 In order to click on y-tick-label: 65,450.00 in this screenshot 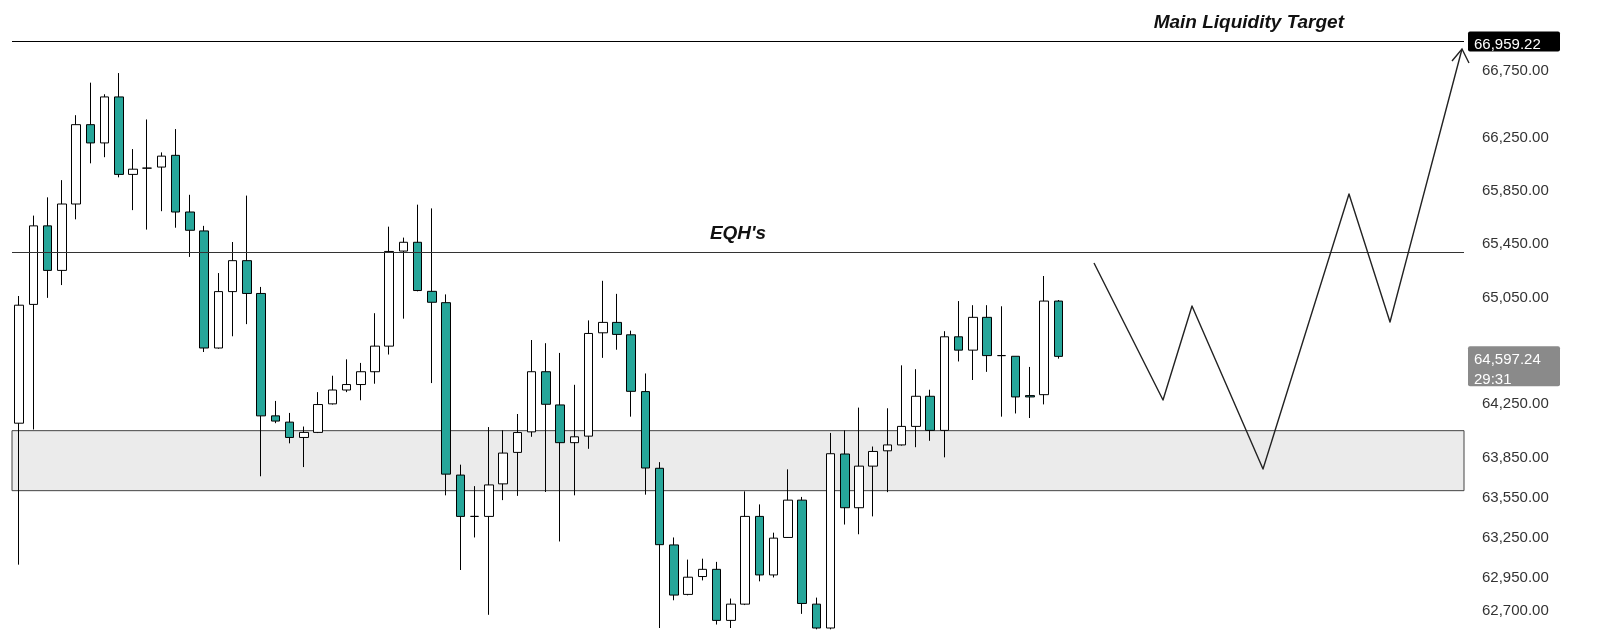, I will do `click(1515, 243)`.